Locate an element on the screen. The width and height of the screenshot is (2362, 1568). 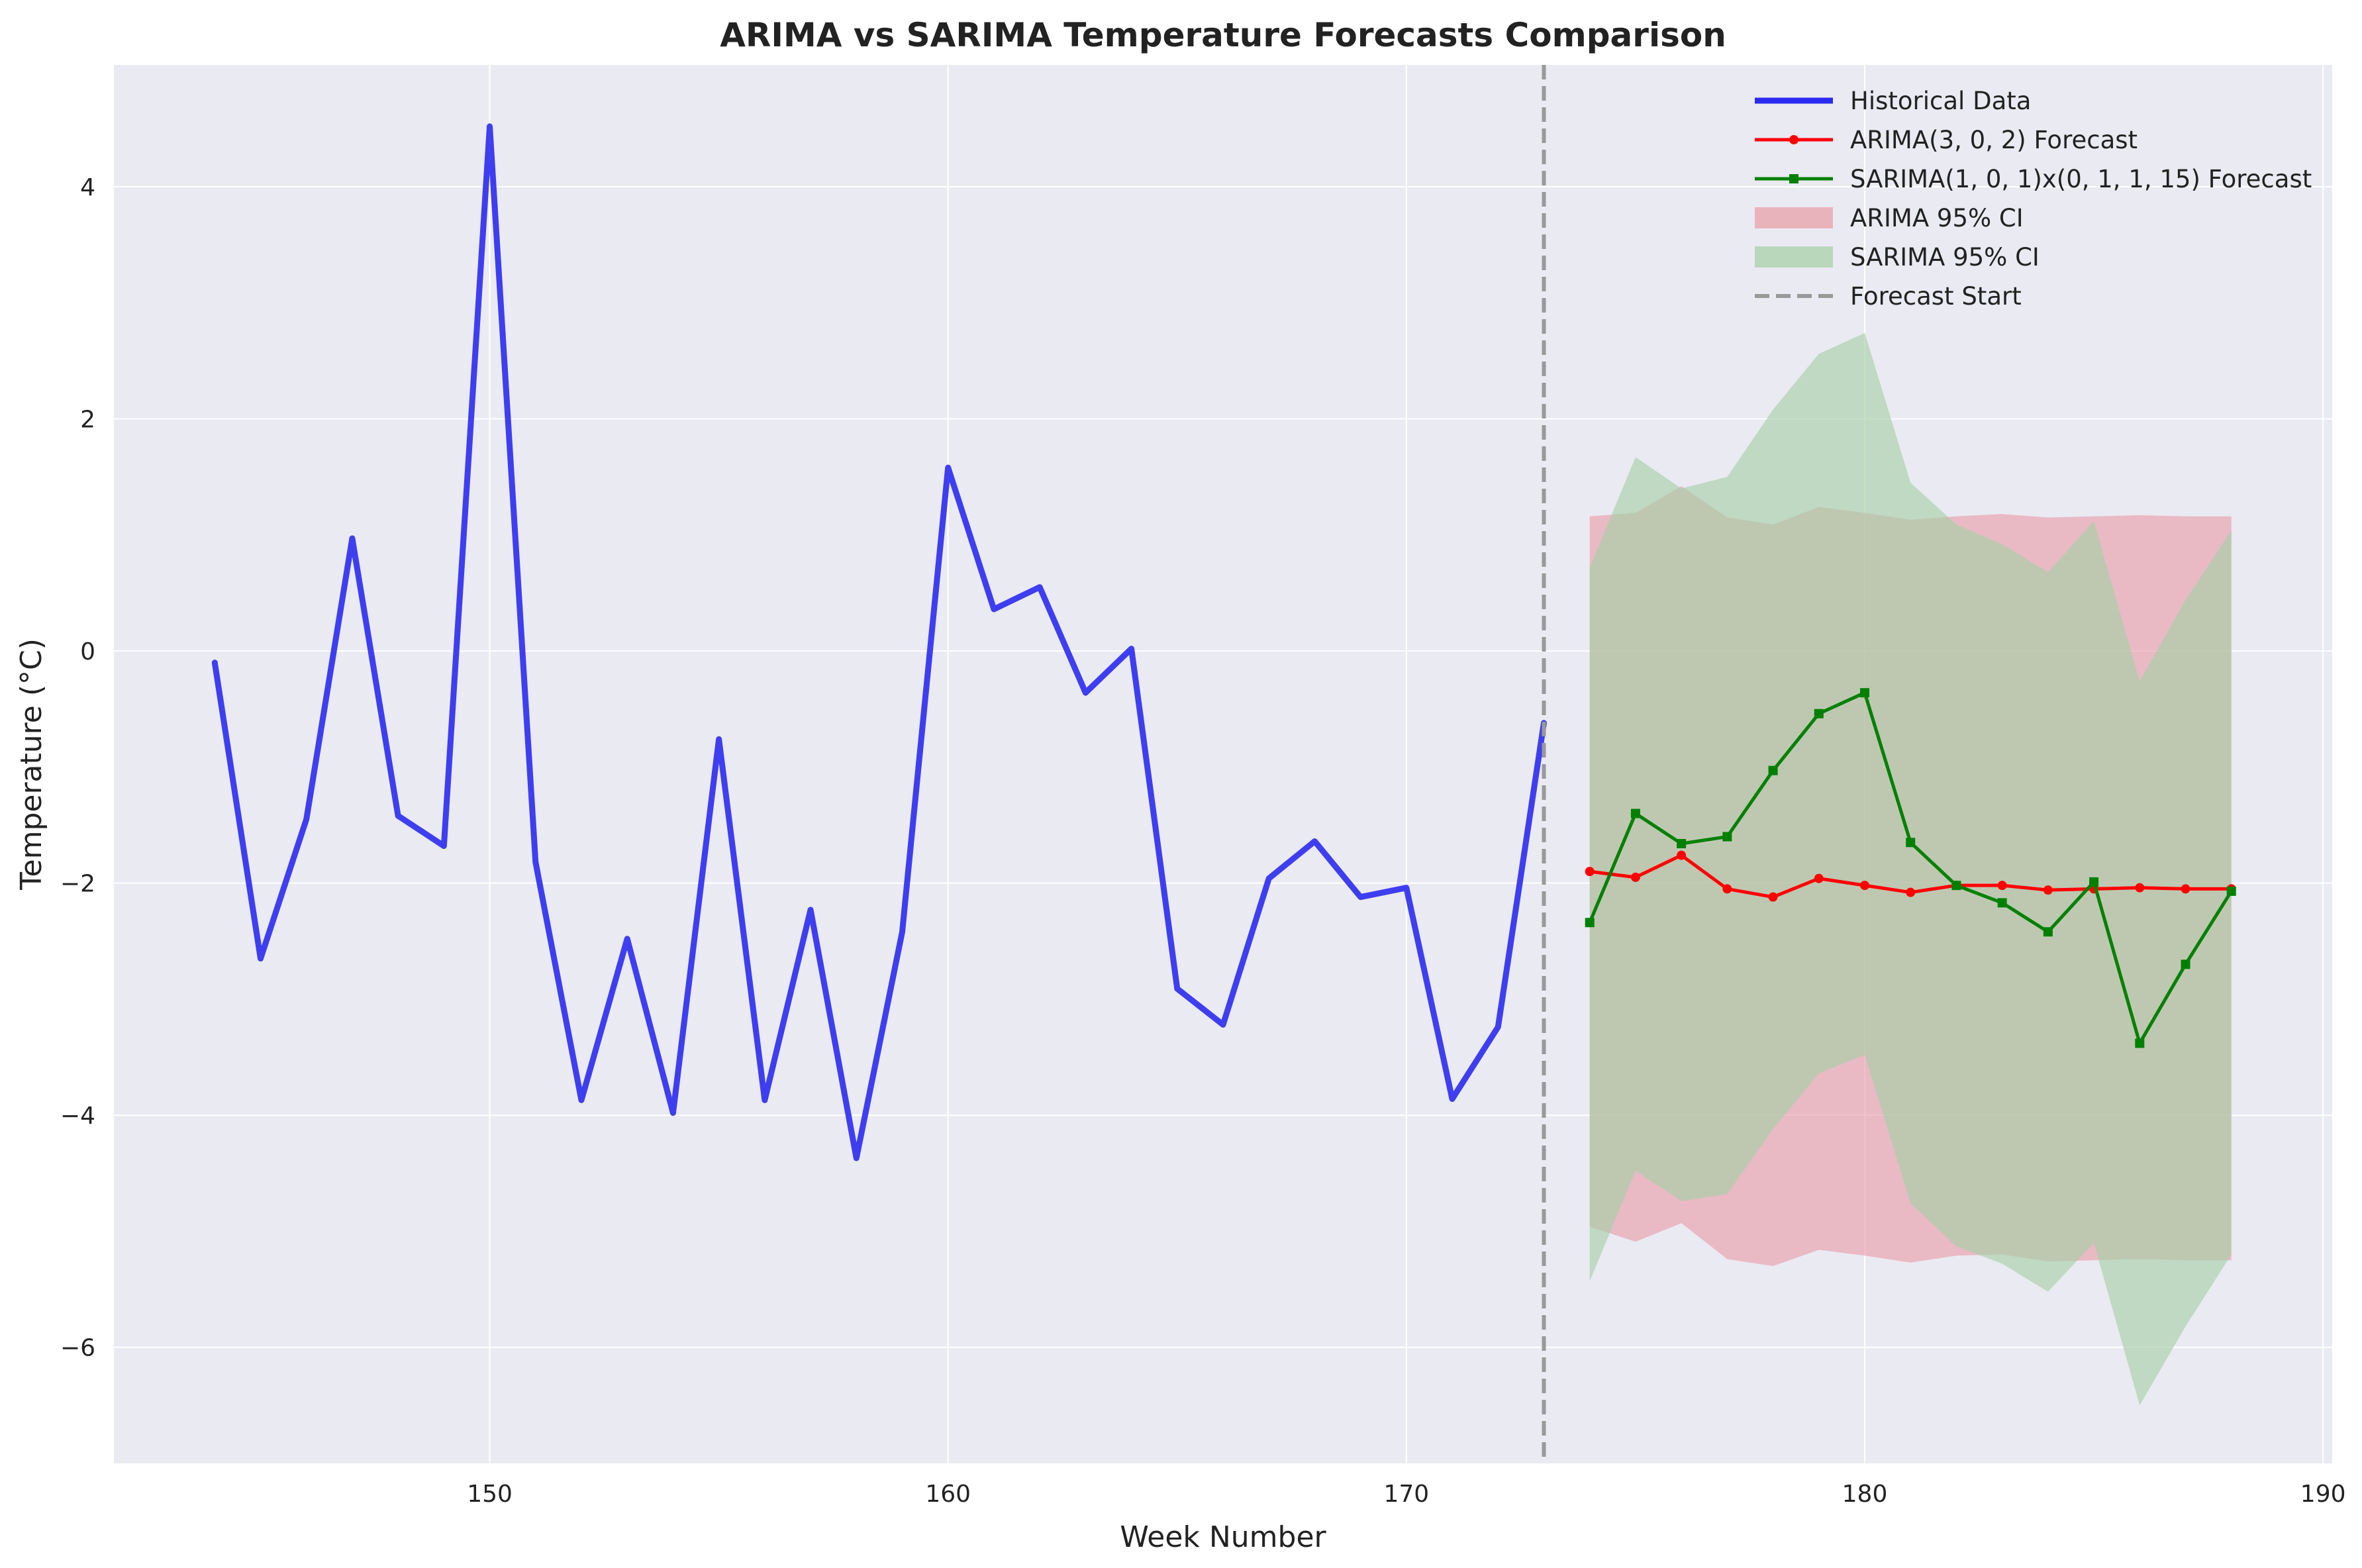
x-axis-label: Week Number is located at coordinates (1223, 1537).